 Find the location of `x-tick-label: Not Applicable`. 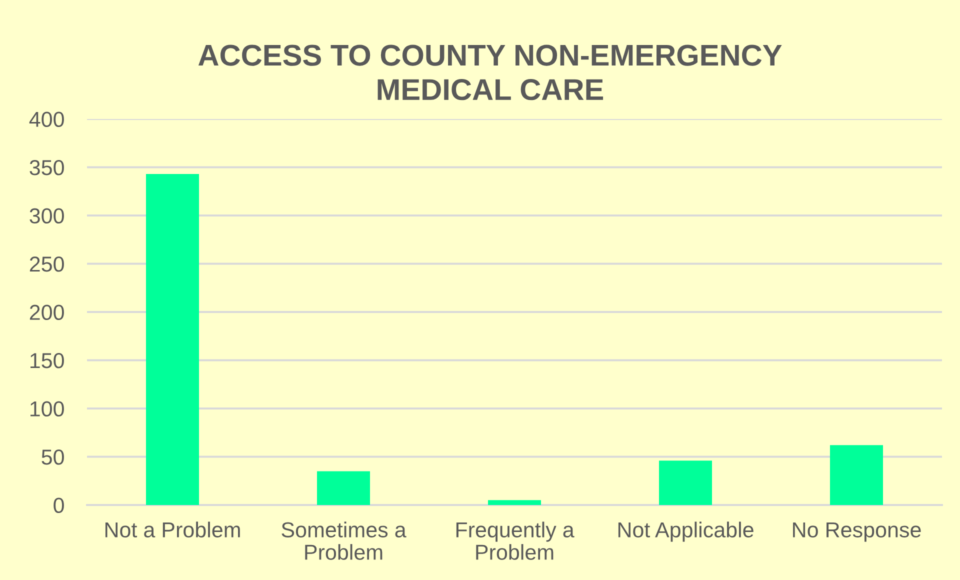

x-tick-label: Not Applicable is located at coordinates (686, 532).